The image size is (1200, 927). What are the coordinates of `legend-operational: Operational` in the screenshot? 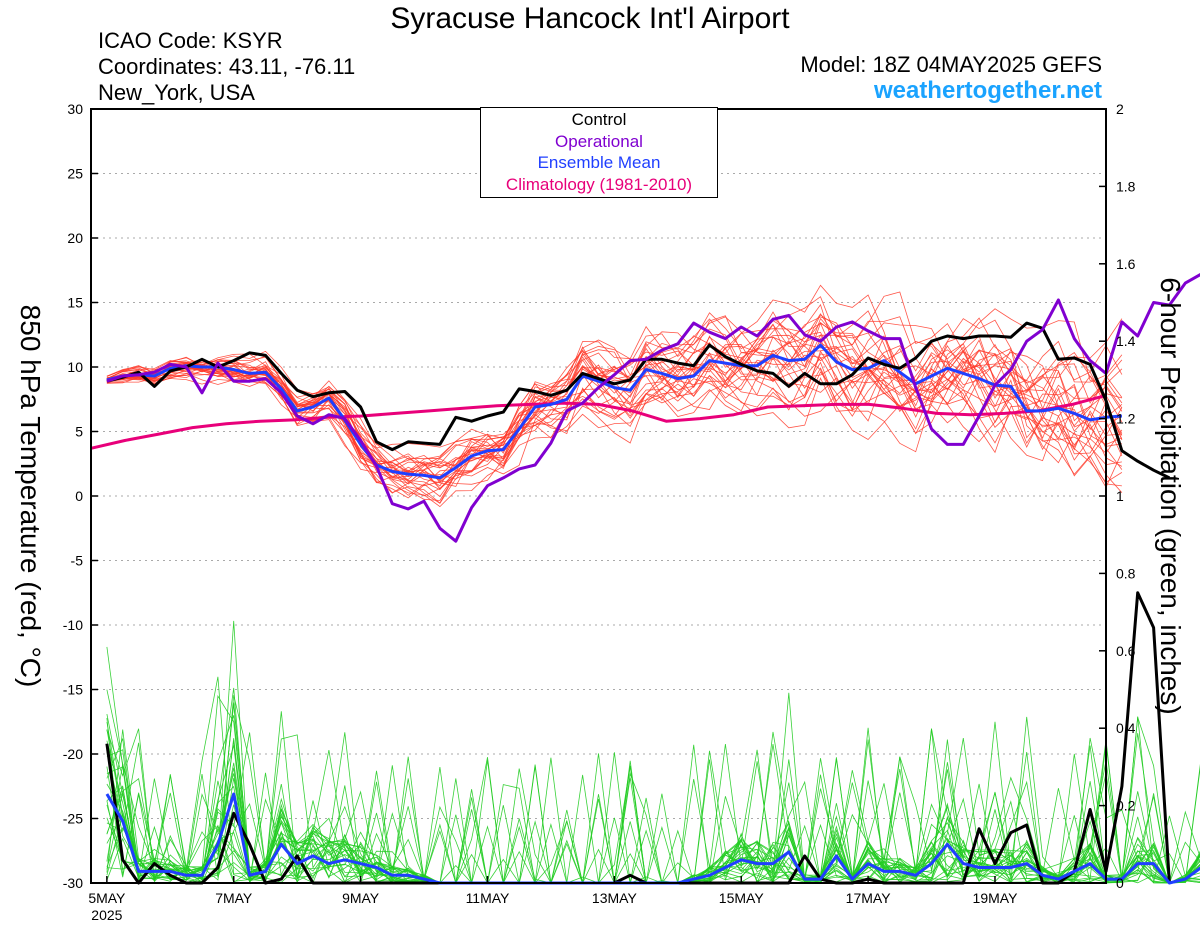 It's located at (599, 141).